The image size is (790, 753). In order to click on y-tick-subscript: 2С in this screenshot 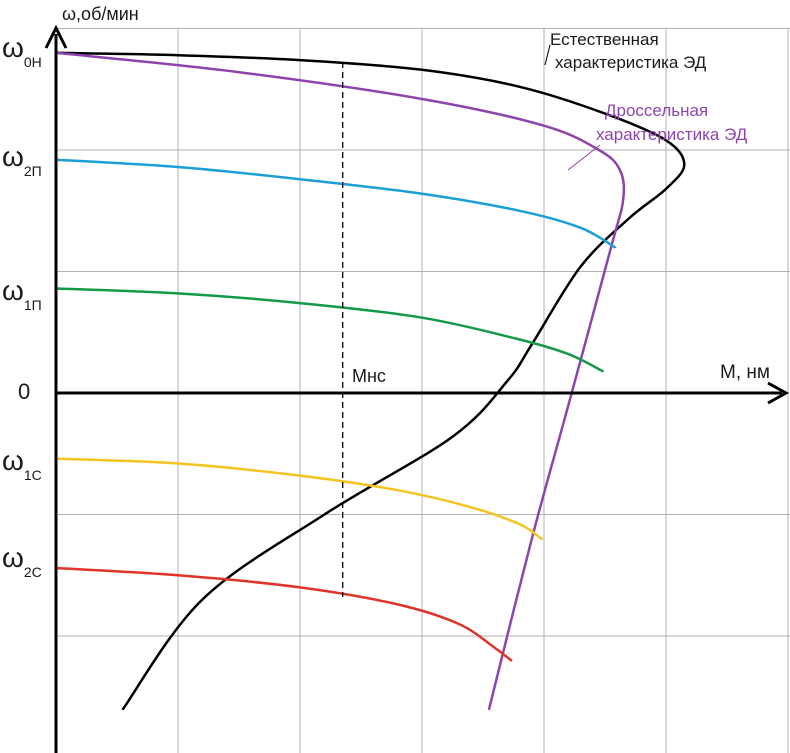, I will do `click(33, 572)`.